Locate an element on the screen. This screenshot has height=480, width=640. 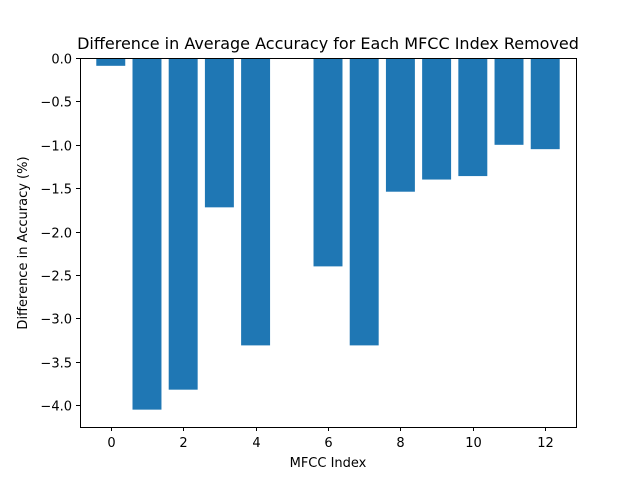
y-tick-label: −2.0 is located at coordinates (56, 234).